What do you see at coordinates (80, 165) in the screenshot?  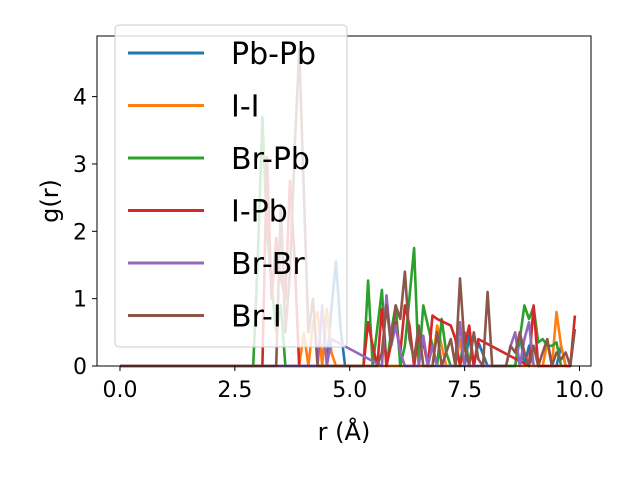 I see `y-tick-label: 3` at bounding box center [80, 165].